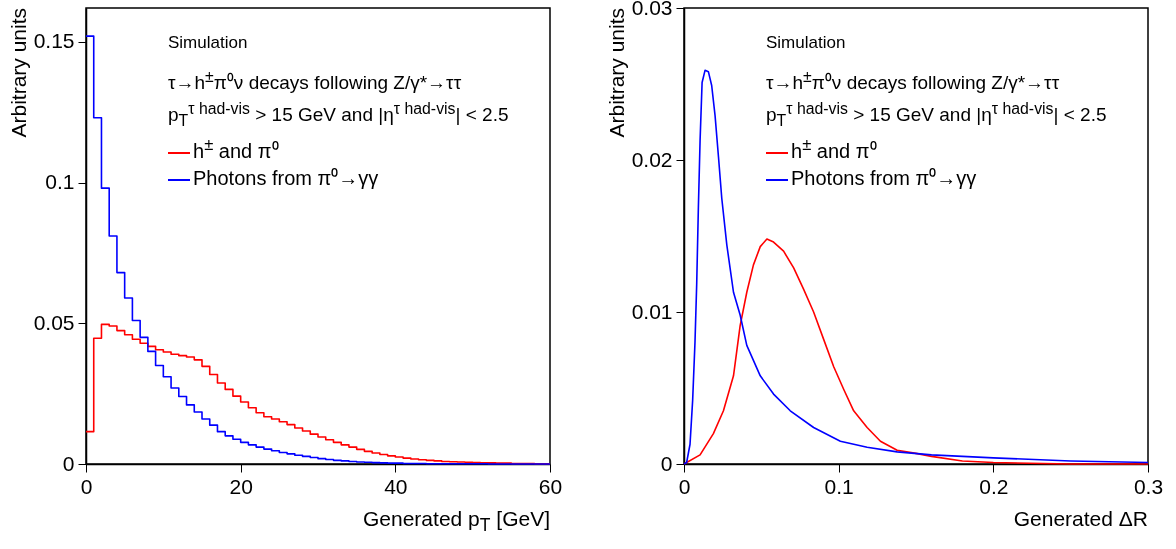 Image resolution: width=1176 pixels, height=549 pixels. I want to click on x-tick-label: 0.3, so click(1148, 486).